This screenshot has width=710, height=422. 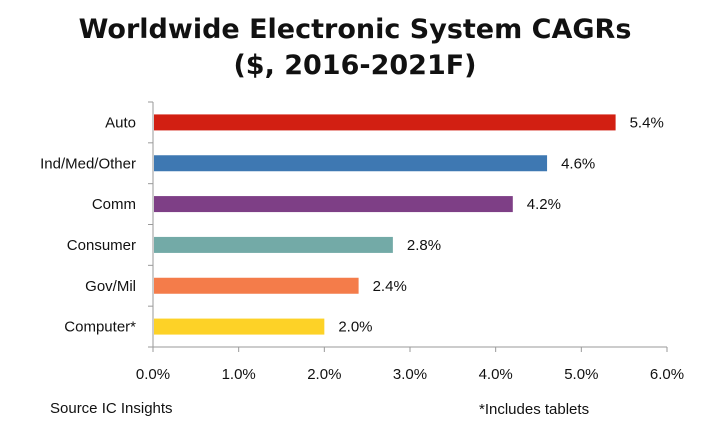 What do you see at coordinates (424, 245) in the screenshot?
I see `data-label: 2.8%` at bounding box center [424, 245].